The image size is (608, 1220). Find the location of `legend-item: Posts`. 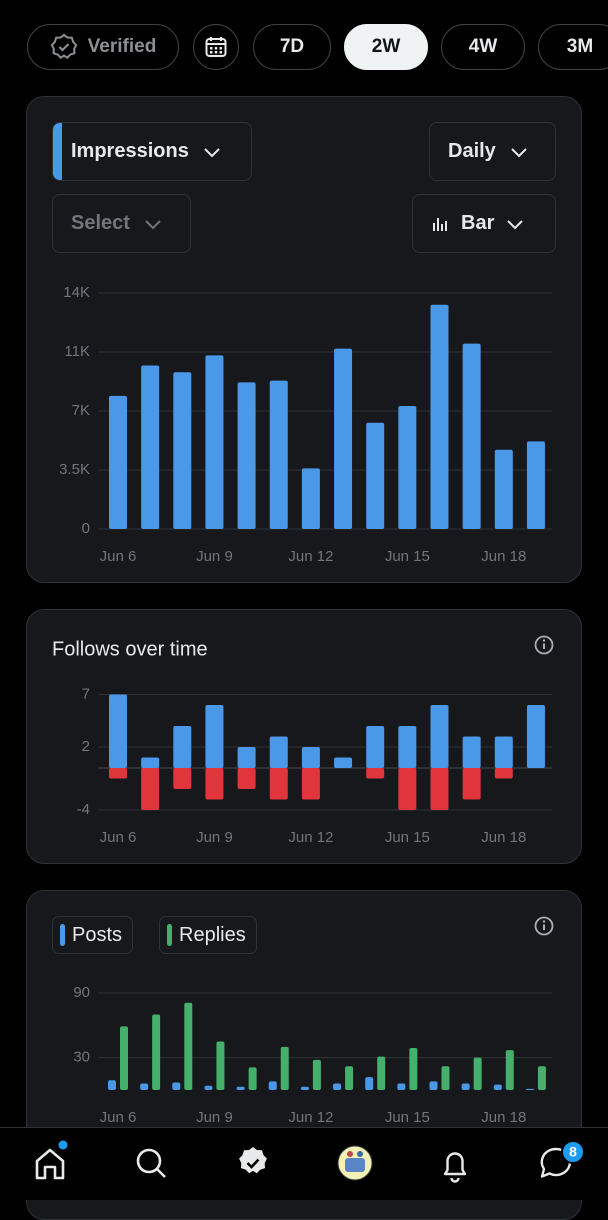

legend-item: Posts is located at coordinates (93, 935).